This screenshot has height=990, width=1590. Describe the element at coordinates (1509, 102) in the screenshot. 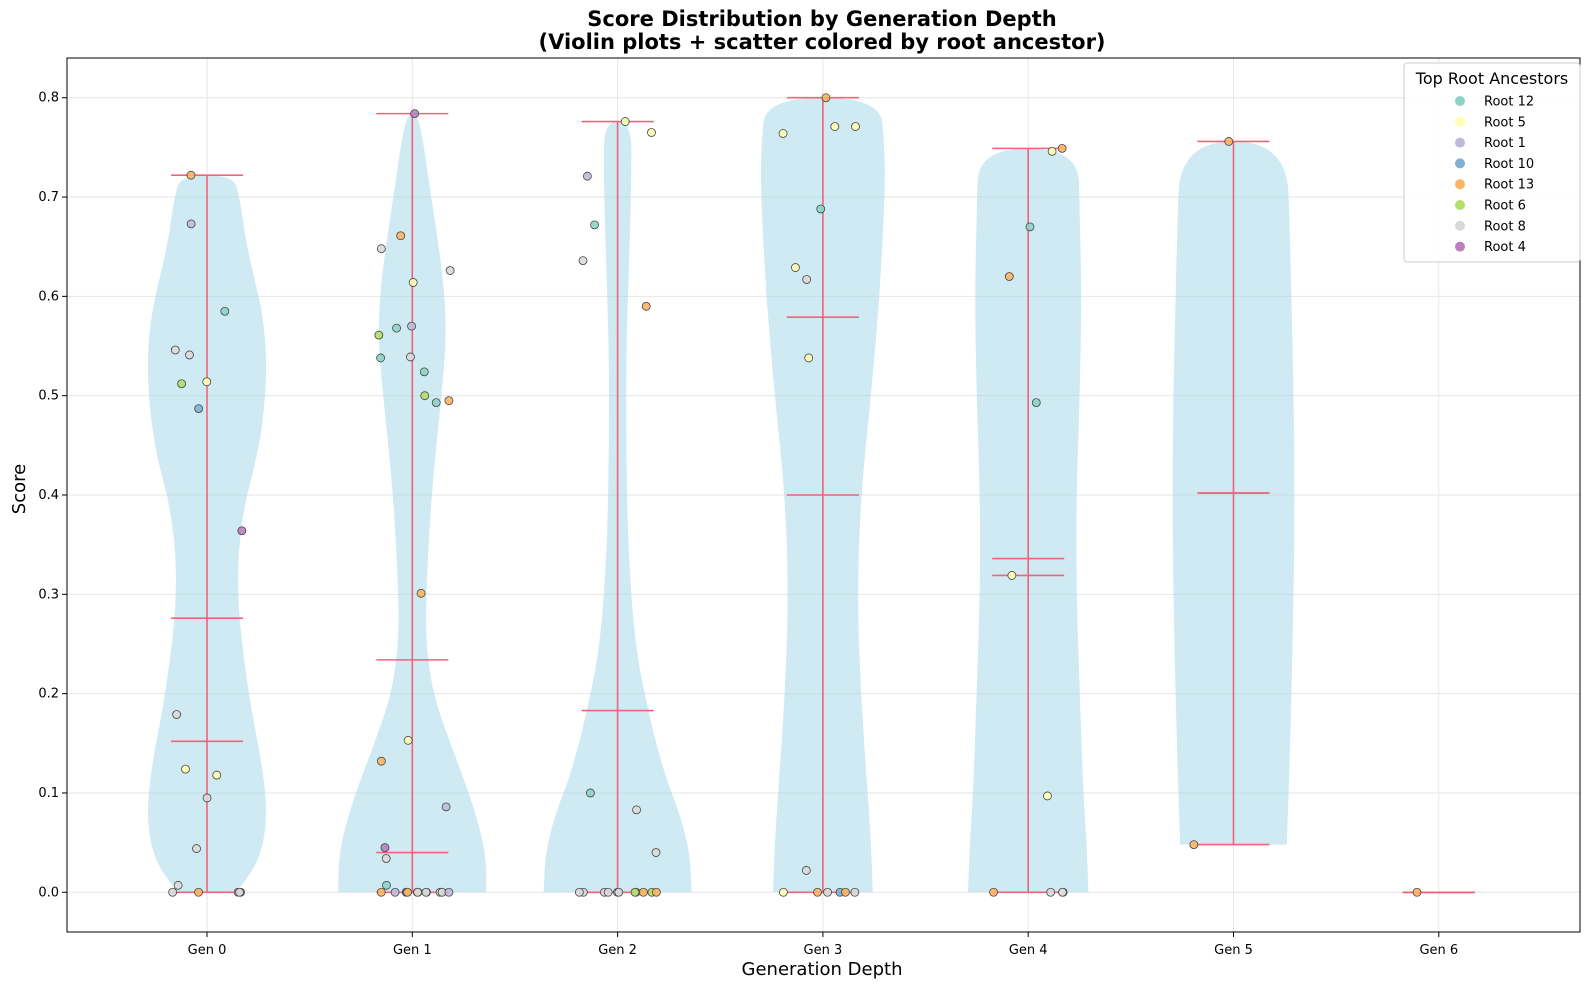

I see `legend-entry-label: Root 12` at that location.